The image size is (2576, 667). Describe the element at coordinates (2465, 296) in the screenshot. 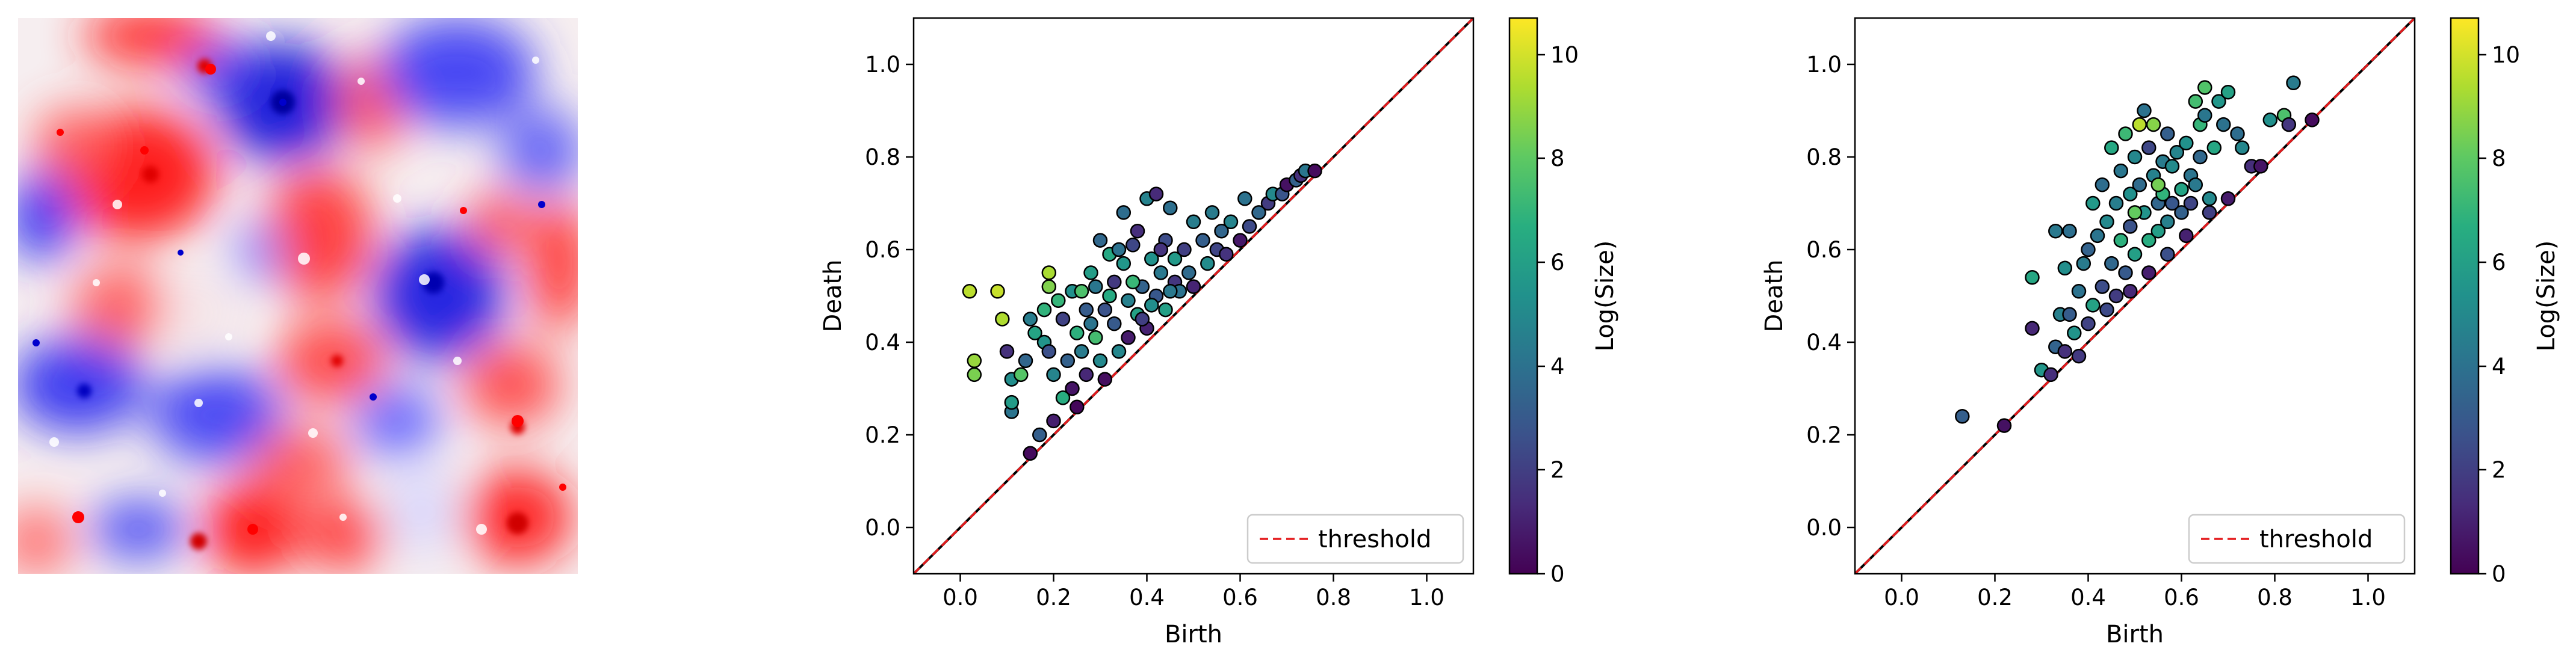

I see `colorbar-gradient` at that location.